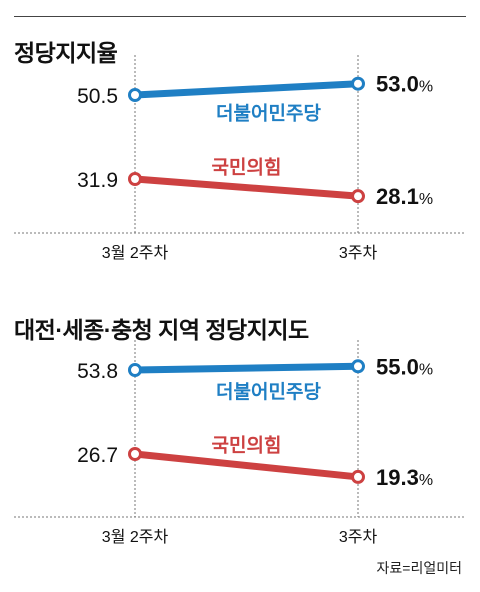 This screenshot has height=592, width=480. Describe the element at coordinates (97, 180) in the screenshot. I see `value-label-left-2: 31.9` at that location.